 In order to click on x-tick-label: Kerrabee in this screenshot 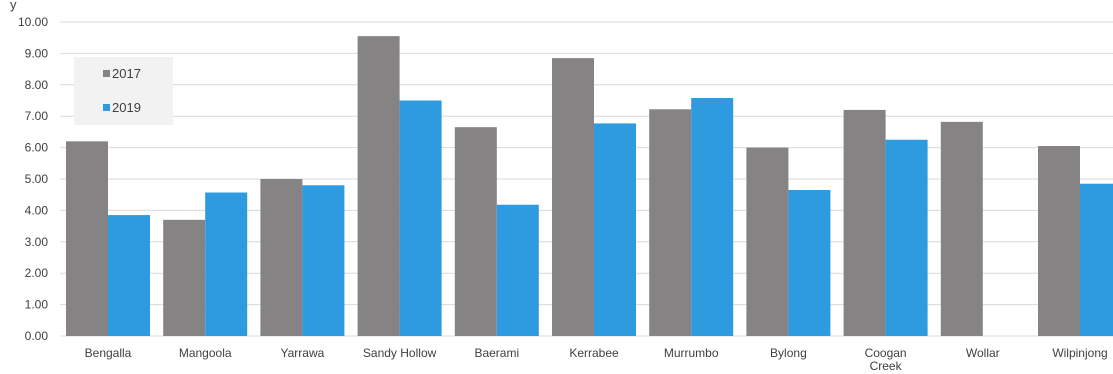, I will do `click(594, 353)`.